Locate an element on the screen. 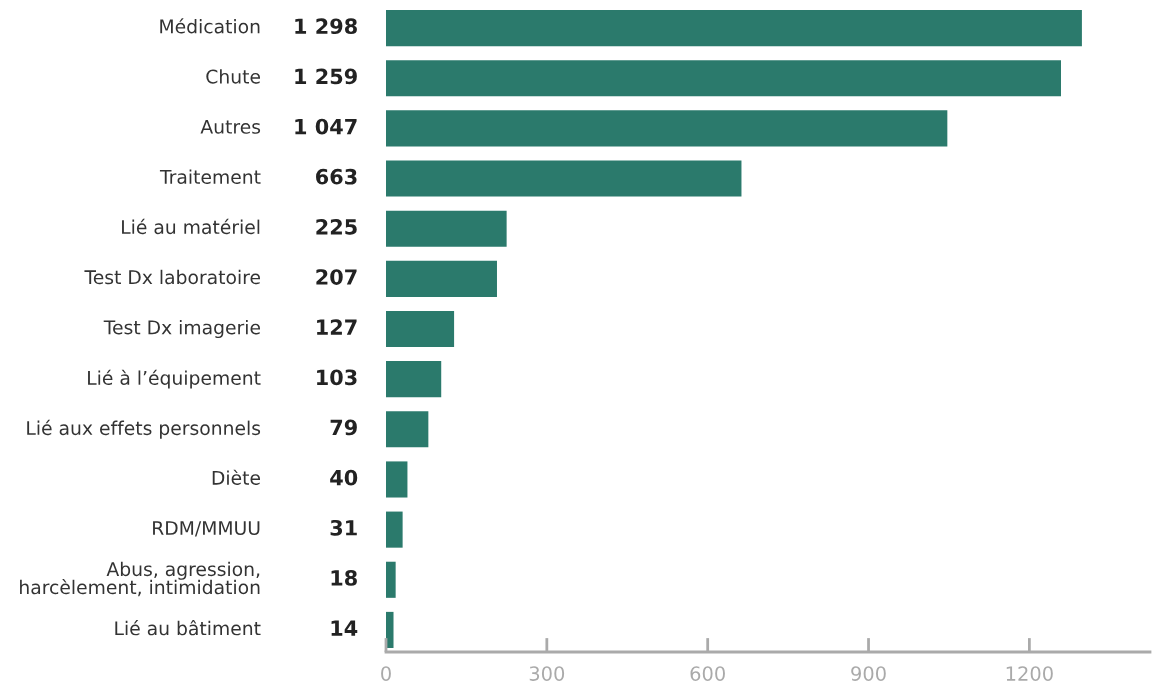 Image resolution: width=1157 pixels, height=688 pixels. y-tick-label: Lié au matériel is located at coordinates (191, 226).